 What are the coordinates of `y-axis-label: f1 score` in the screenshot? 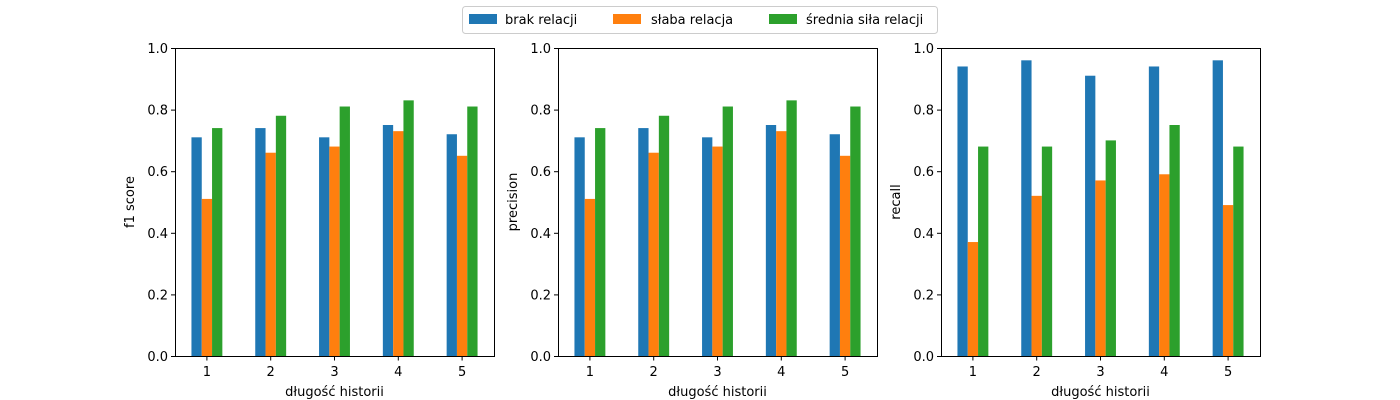 It's located at (130, 202).